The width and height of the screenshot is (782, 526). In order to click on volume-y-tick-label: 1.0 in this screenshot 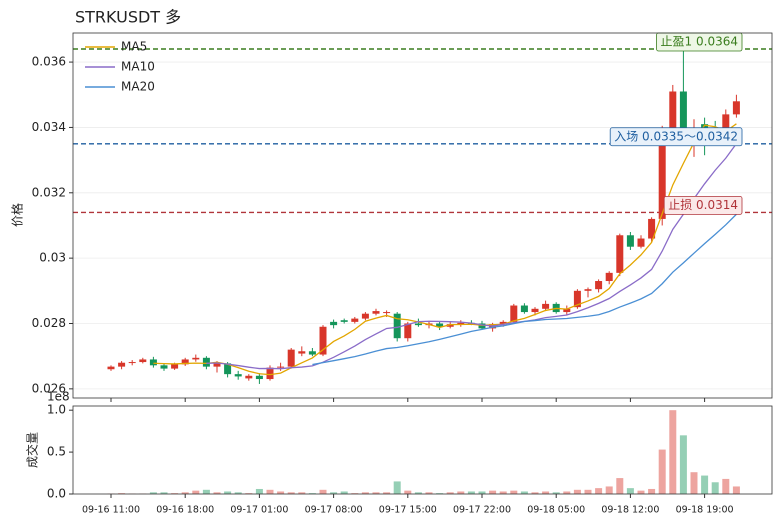, I will do `click(56, 410)`.